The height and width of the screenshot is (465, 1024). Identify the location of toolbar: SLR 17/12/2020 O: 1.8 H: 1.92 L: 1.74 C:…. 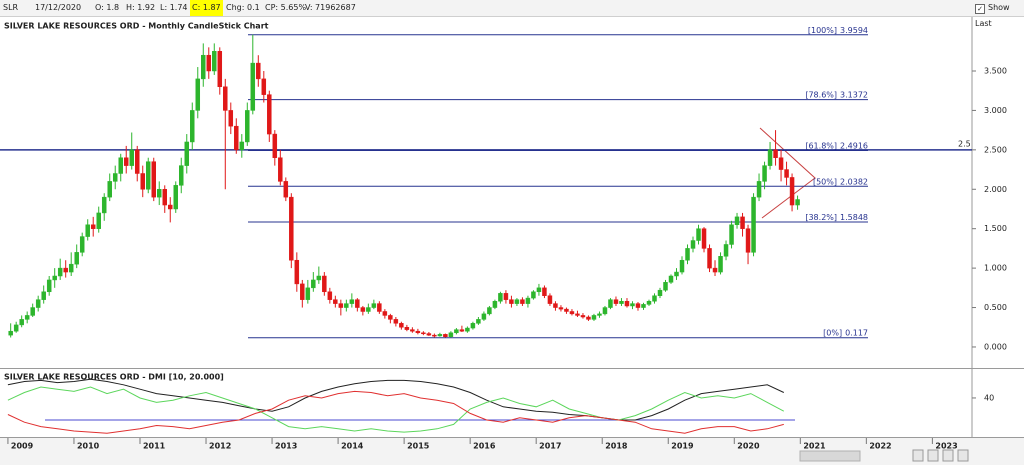
(512, 14).